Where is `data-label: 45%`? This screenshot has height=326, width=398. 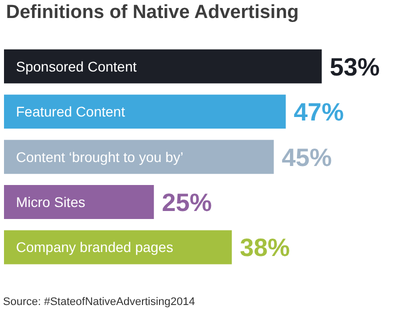 data-label: 45% is located at coordinates (307, 158).